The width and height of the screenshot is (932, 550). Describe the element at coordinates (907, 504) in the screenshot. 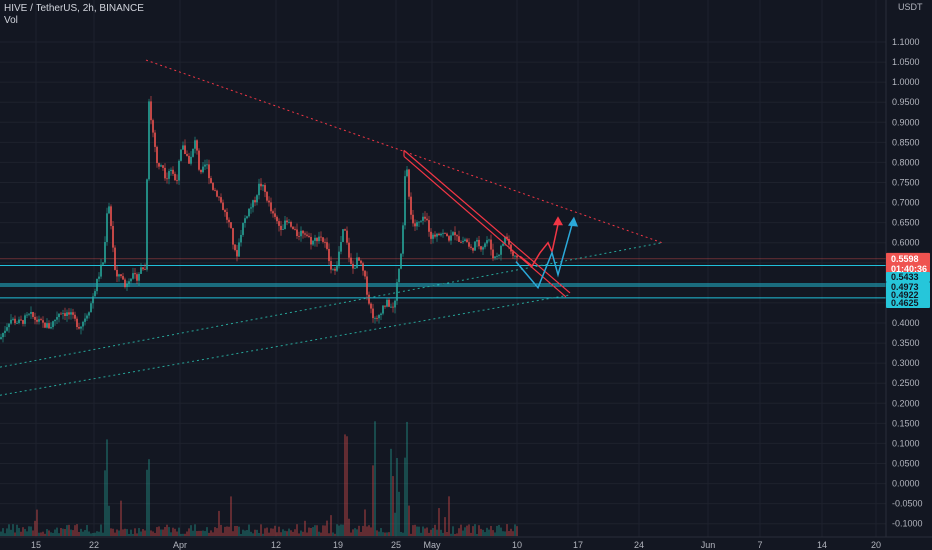

I see `price-tick-label: -0.0500` at that location.